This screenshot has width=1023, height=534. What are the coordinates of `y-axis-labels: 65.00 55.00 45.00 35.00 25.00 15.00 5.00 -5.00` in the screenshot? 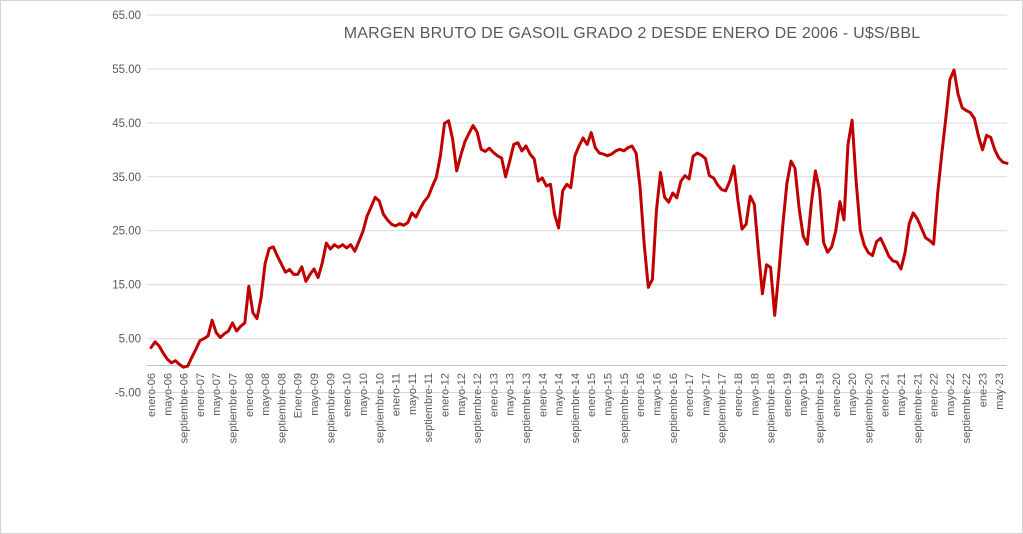 It's located at (126, 205).